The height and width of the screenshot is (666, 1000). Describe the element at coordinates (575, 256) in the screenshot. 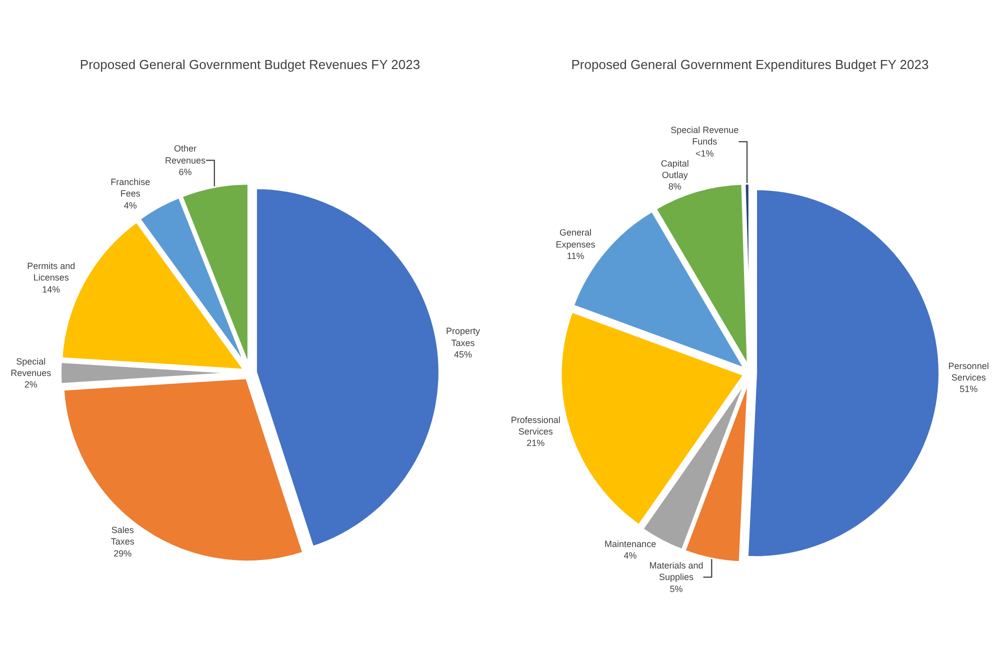

I see `data-label: 11%` at that location.